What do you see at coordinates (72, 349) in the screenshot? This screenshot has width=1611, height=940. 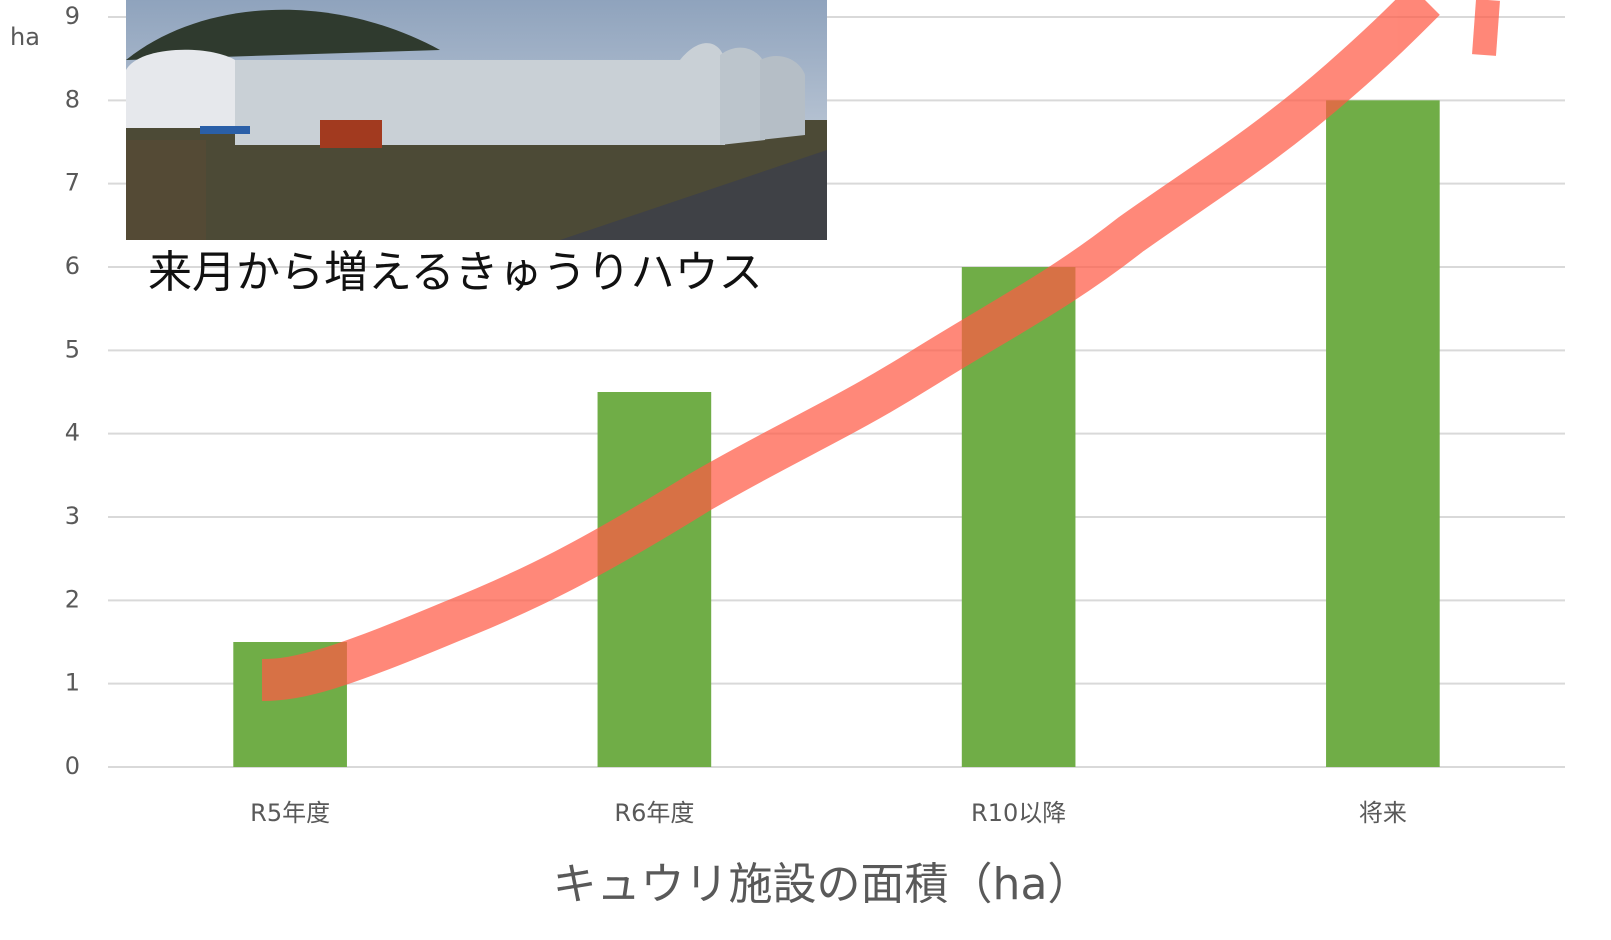 I see `y-tick-label: 5` at bounding box center [72, 349].